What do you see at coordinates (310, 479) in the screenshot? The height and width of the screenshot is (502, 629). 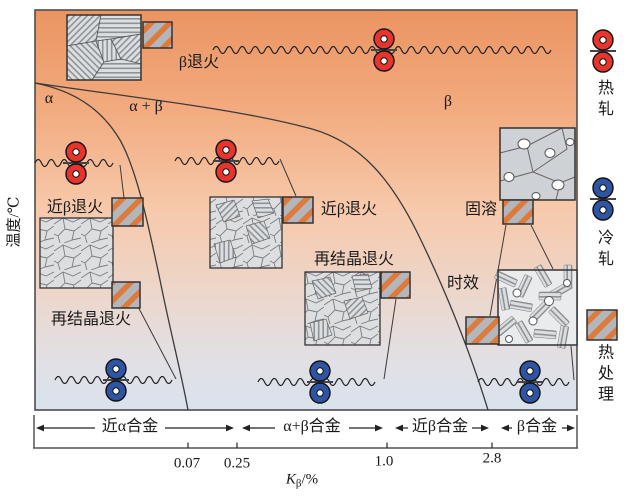 I see `x-axis-unit: /%` at bounding box center [310, 479].